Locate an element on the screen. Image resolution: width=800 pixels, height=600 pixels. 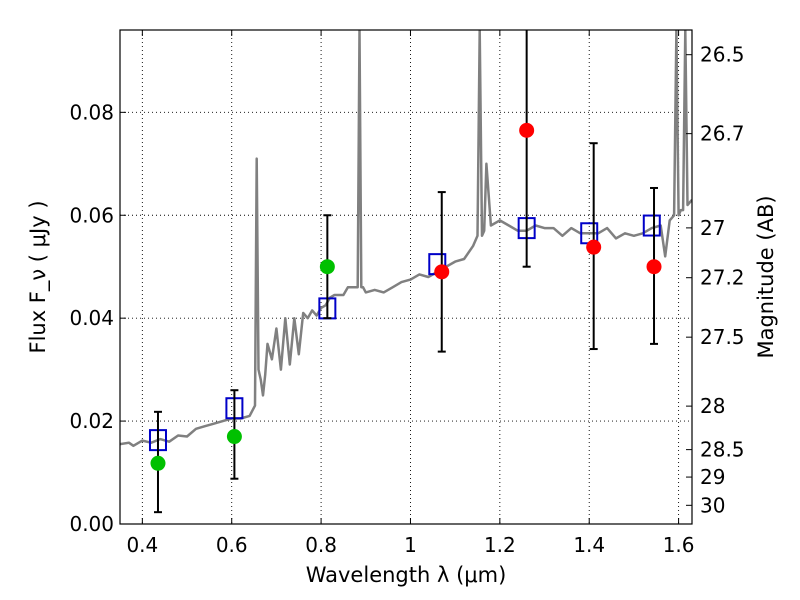
y-tick-label: 0.06 is located at coordinates (91, 215).